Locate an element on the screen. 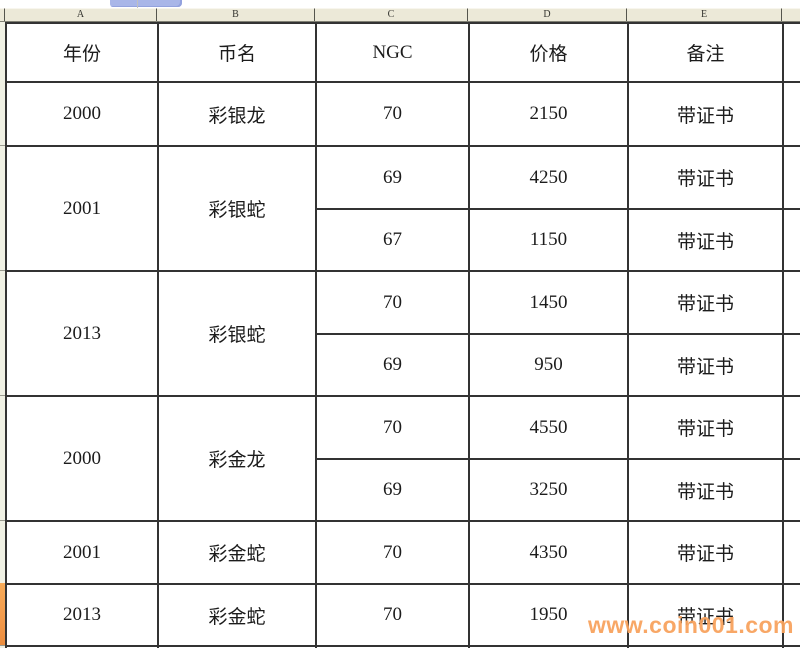 Image resolution: width=800 pixels, height=648 pixels. table-row: 69 950 带证书 is located at coordinates (403, 365).